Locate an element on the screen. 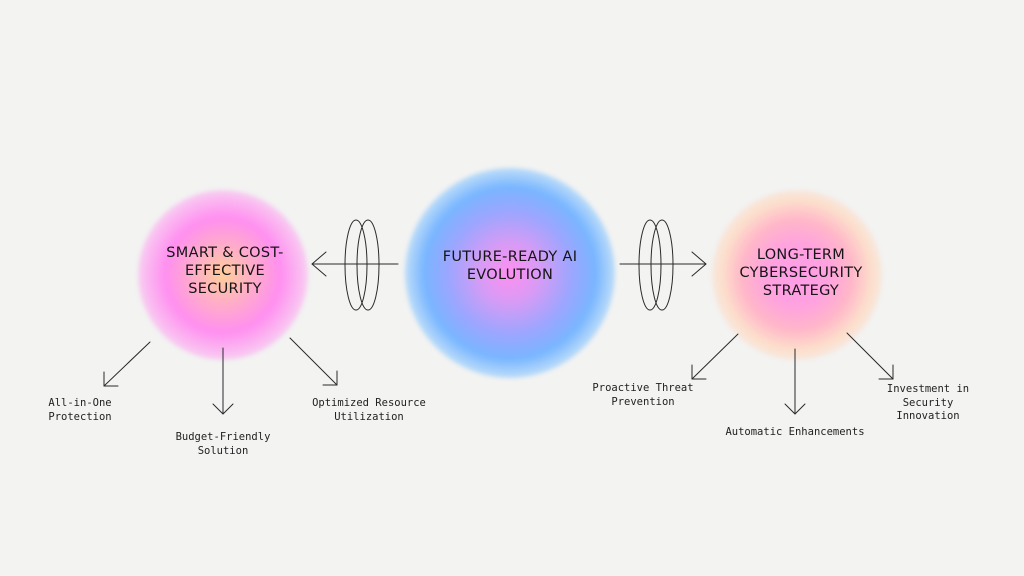 This screenshot has height=576, width=1024. node-title-left: SMART & COST- EFFECTIVE SECURITY is located at coordinates (225, 271).